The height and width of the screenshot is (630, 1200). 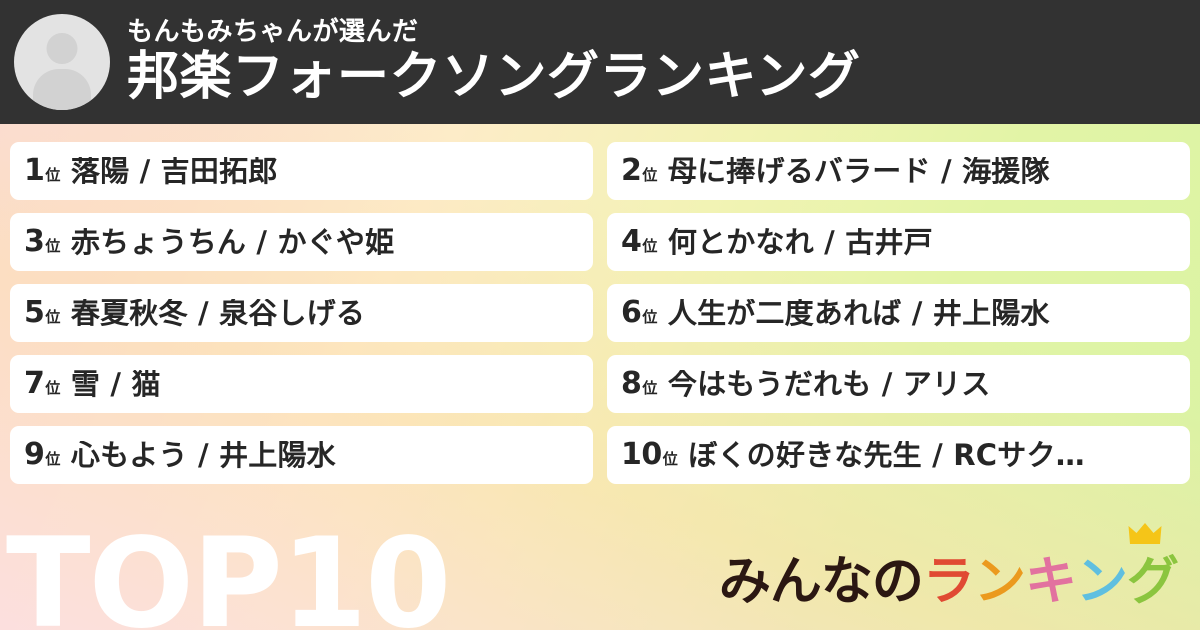 I want to click on rank-number: 10 位, so click(x=649, y=454).